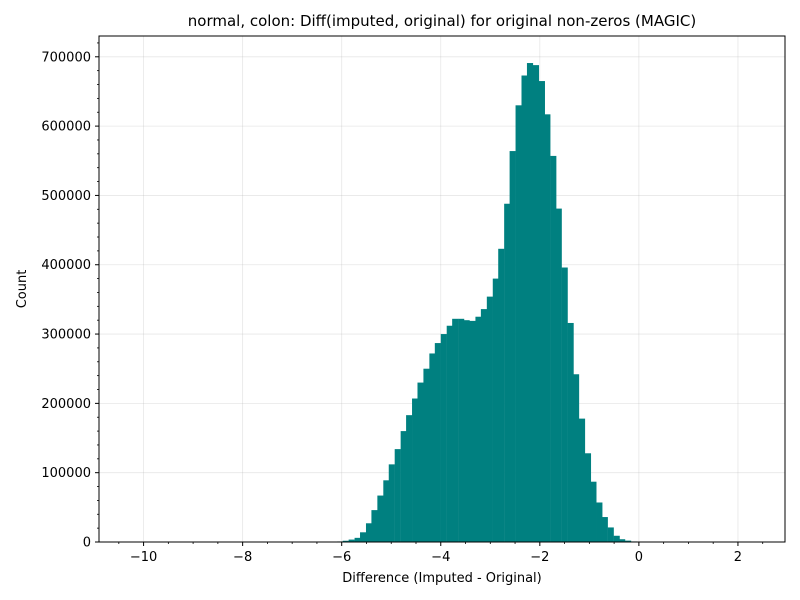 Image resolution: width=800 pixels, height=600 pixels. I want to click on x-tick-label: −8, so click(242, 557).